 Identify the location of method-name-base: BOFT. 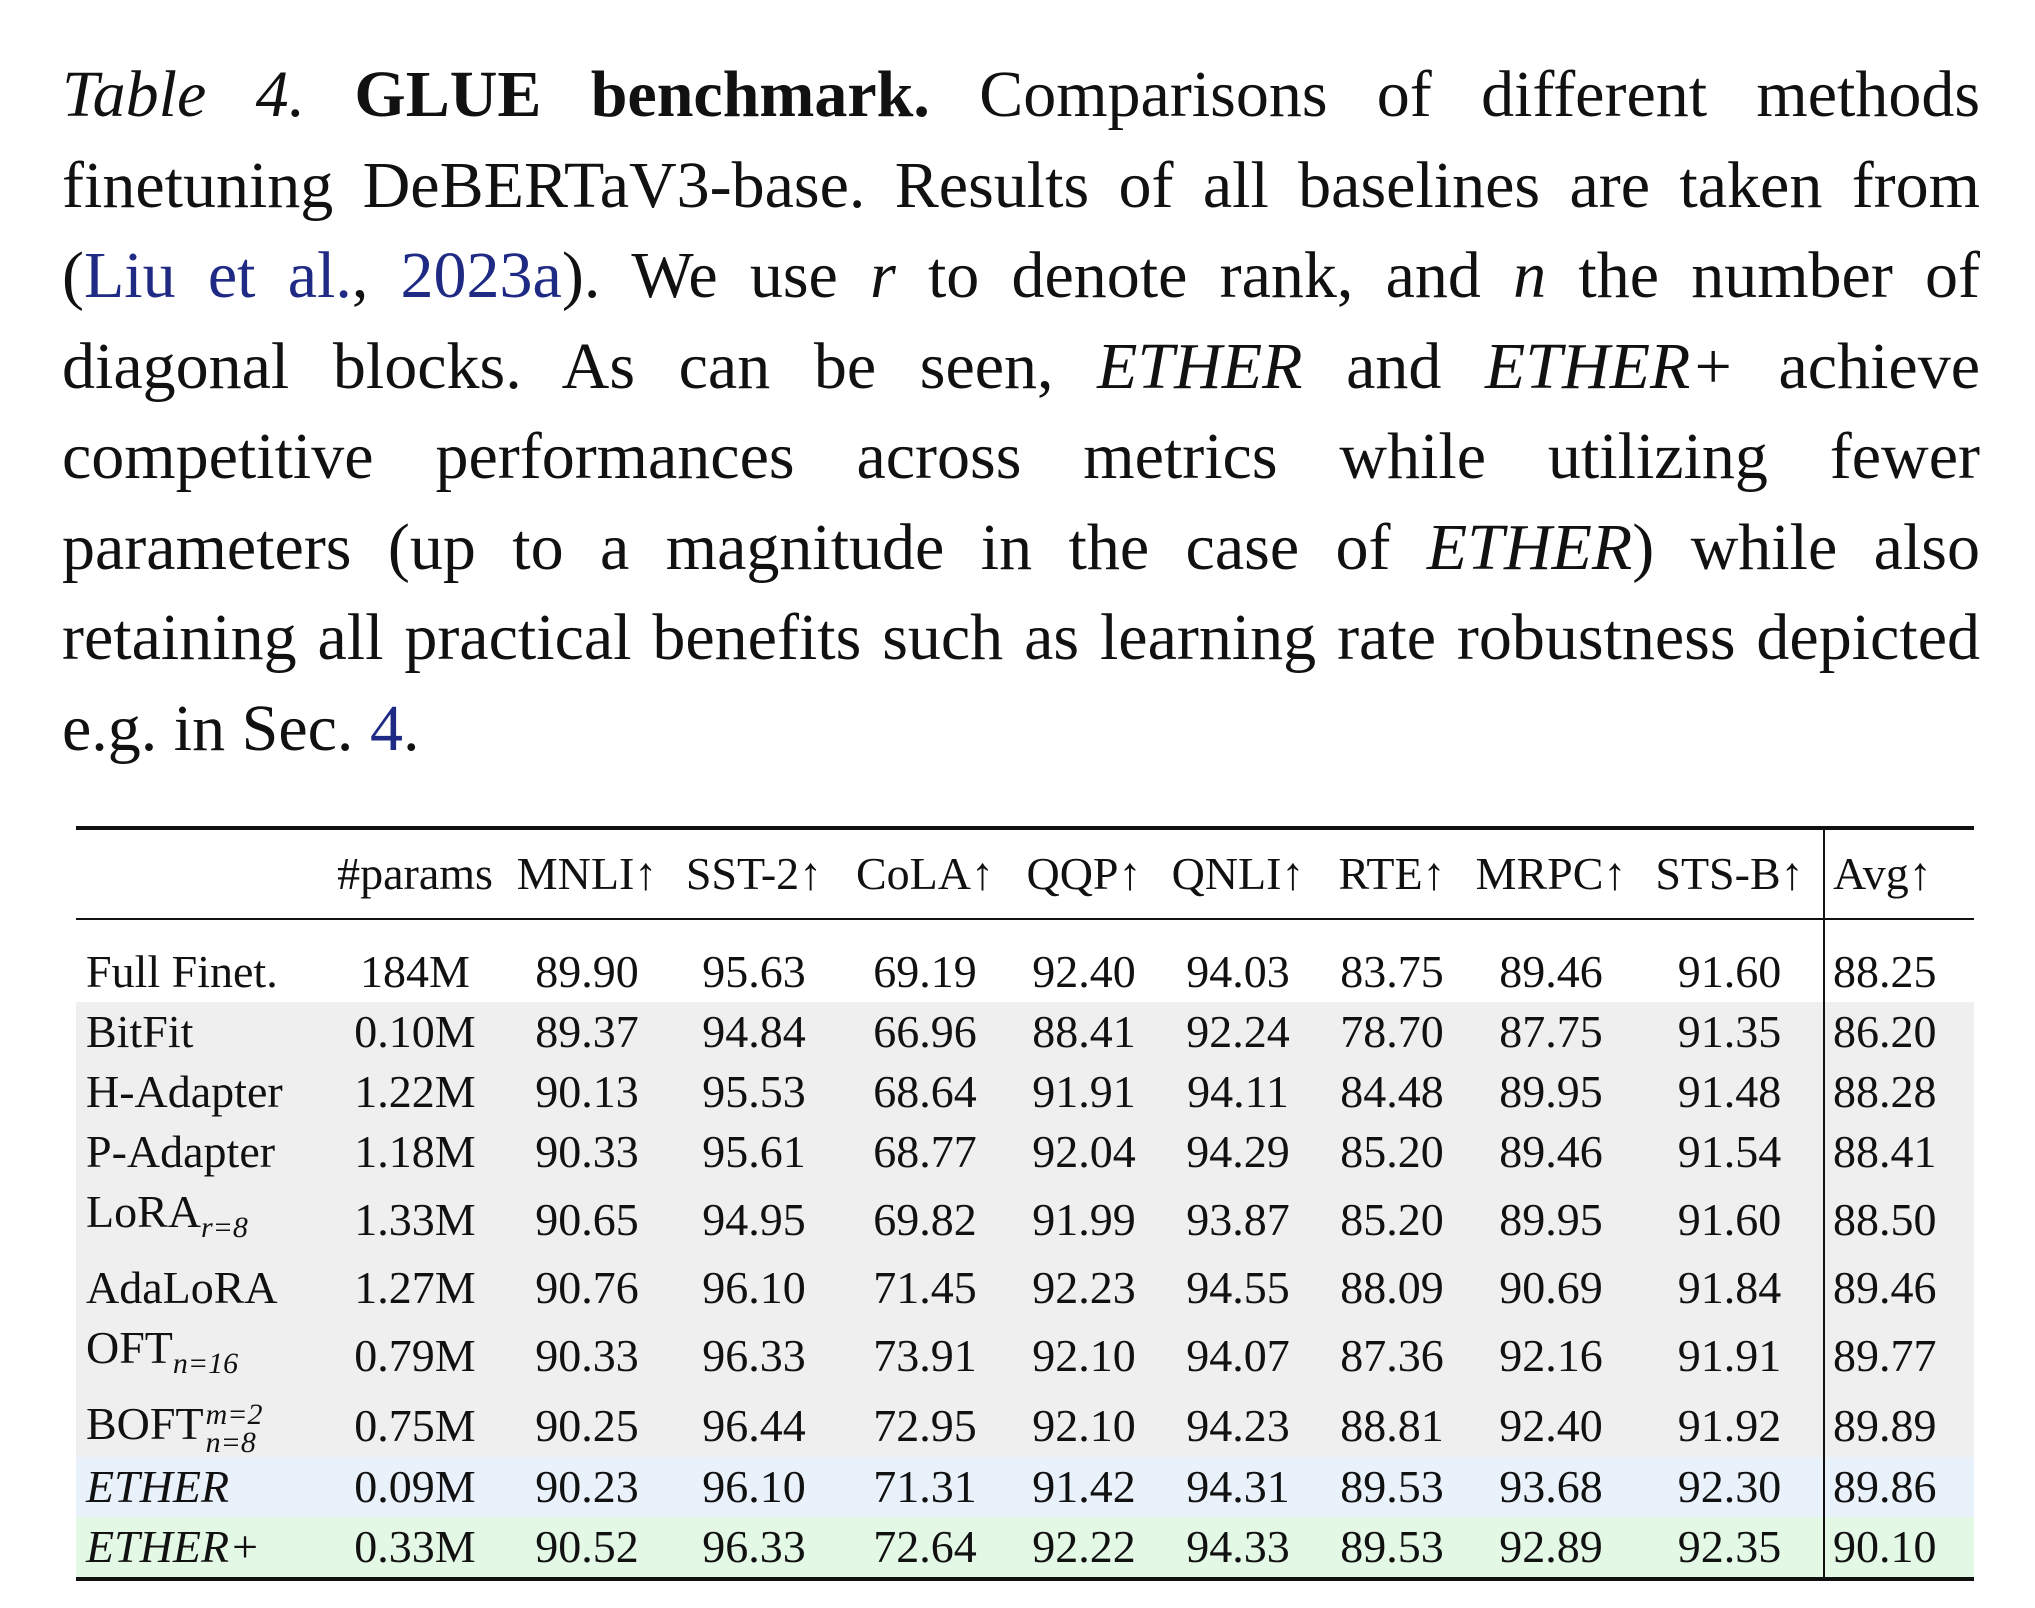
(145, 1424).